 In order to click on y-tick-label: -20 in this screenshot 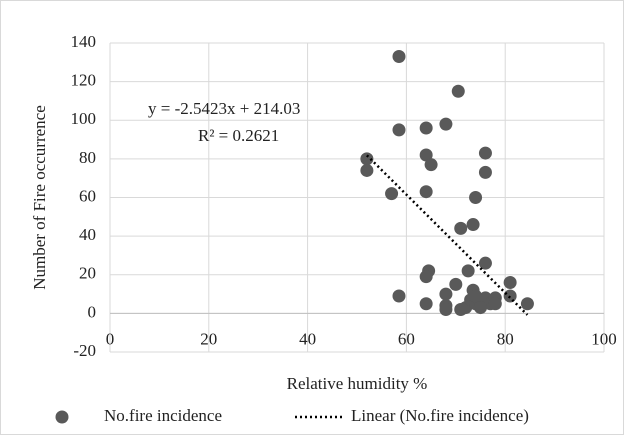, I will do `click(84, 350)`.